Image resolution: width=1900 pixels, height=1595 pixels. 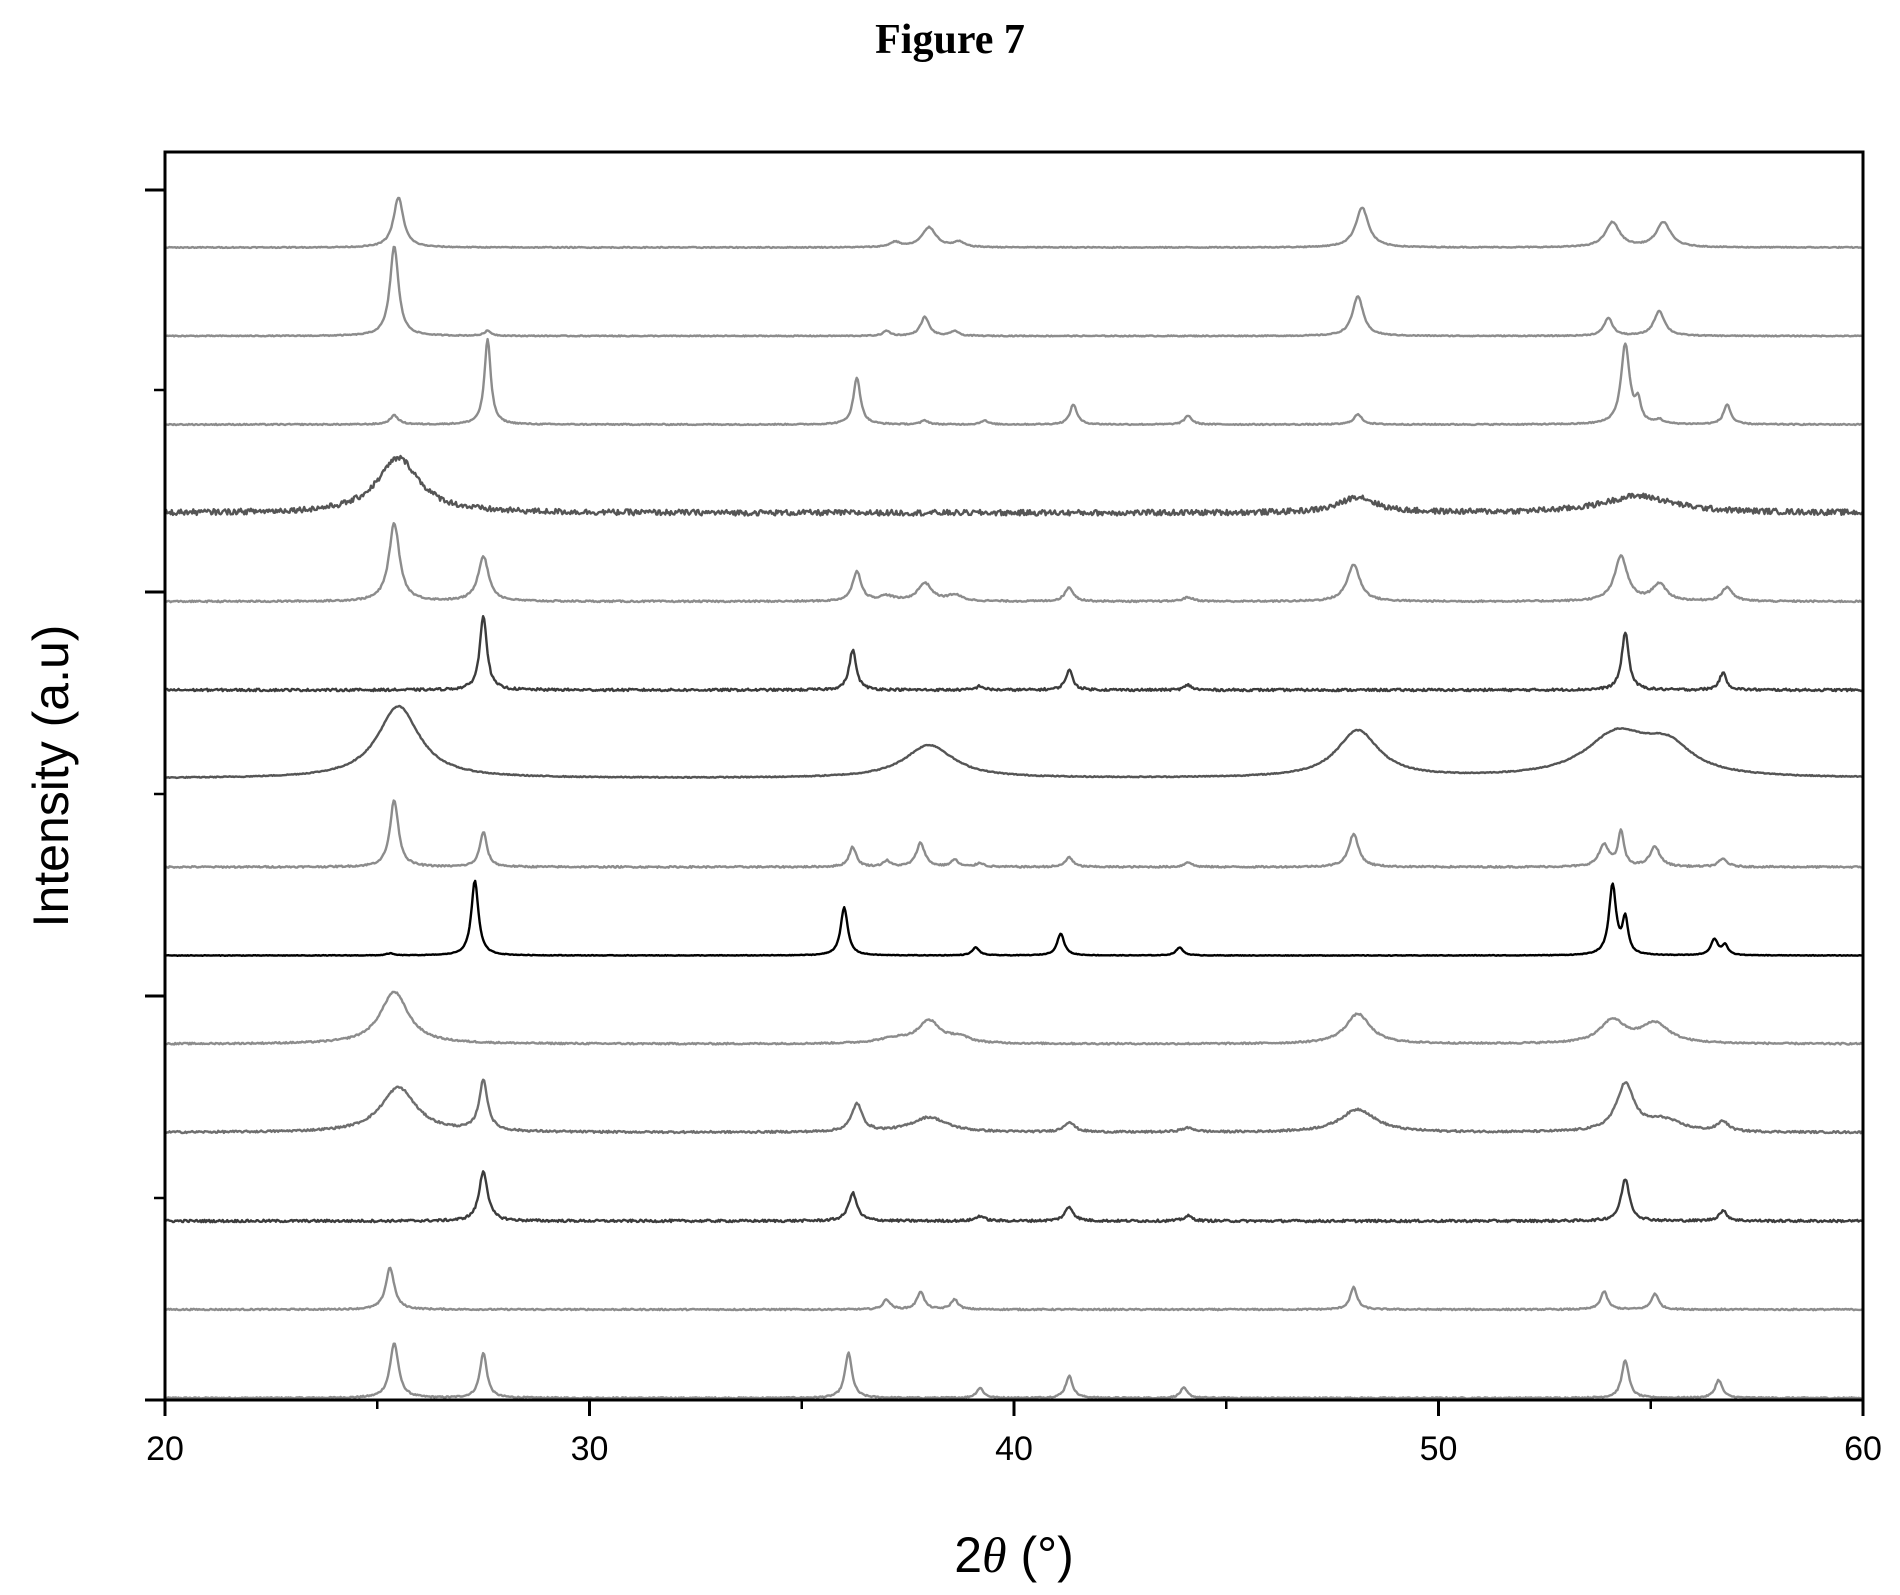 I want to click on x-axis-title-symbol: θ, so click(x=994, y=1555).